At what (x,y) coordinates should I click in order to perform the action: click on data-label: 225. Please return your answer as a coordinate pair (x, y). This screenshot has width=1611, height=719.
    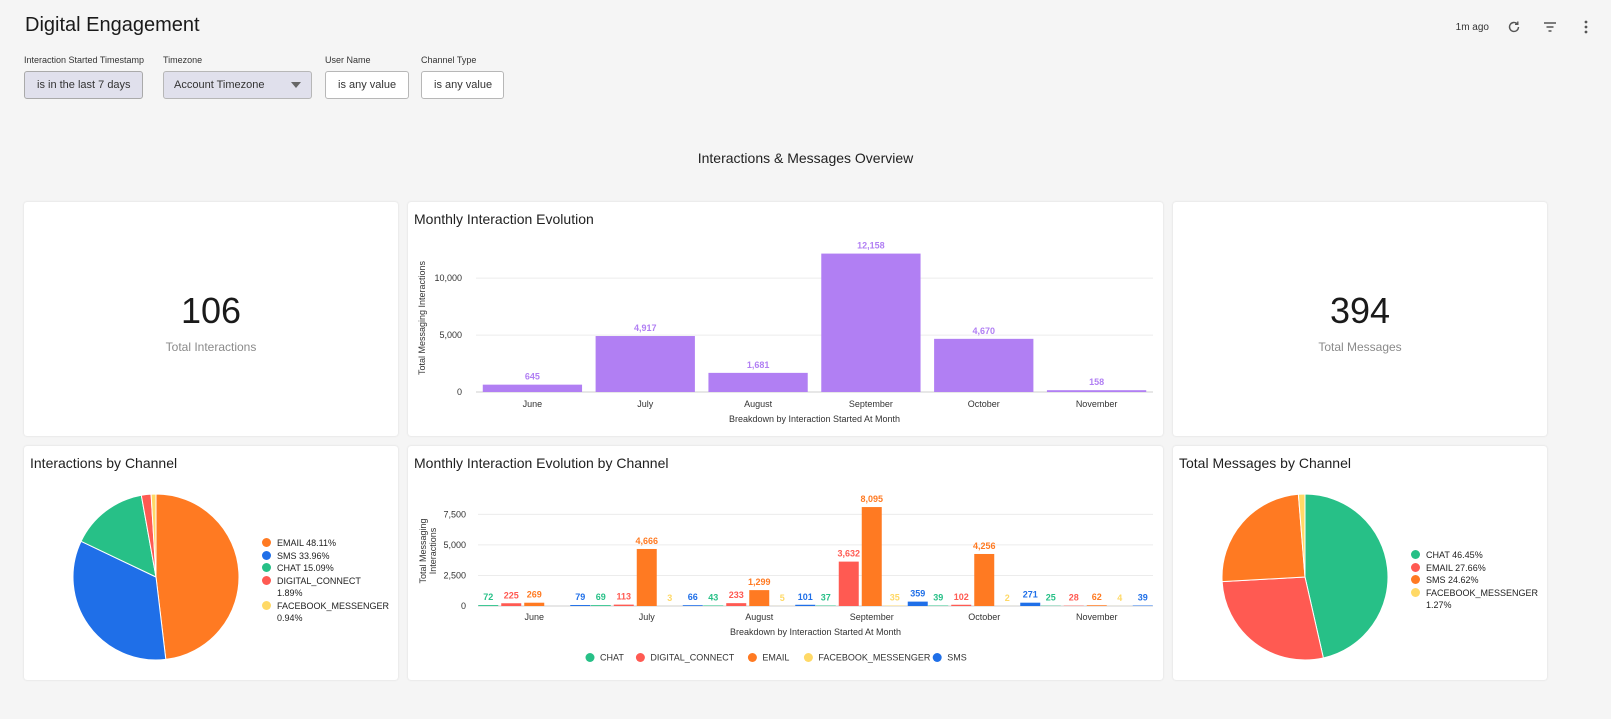
    Looking at the image, I should click on (511, 595).